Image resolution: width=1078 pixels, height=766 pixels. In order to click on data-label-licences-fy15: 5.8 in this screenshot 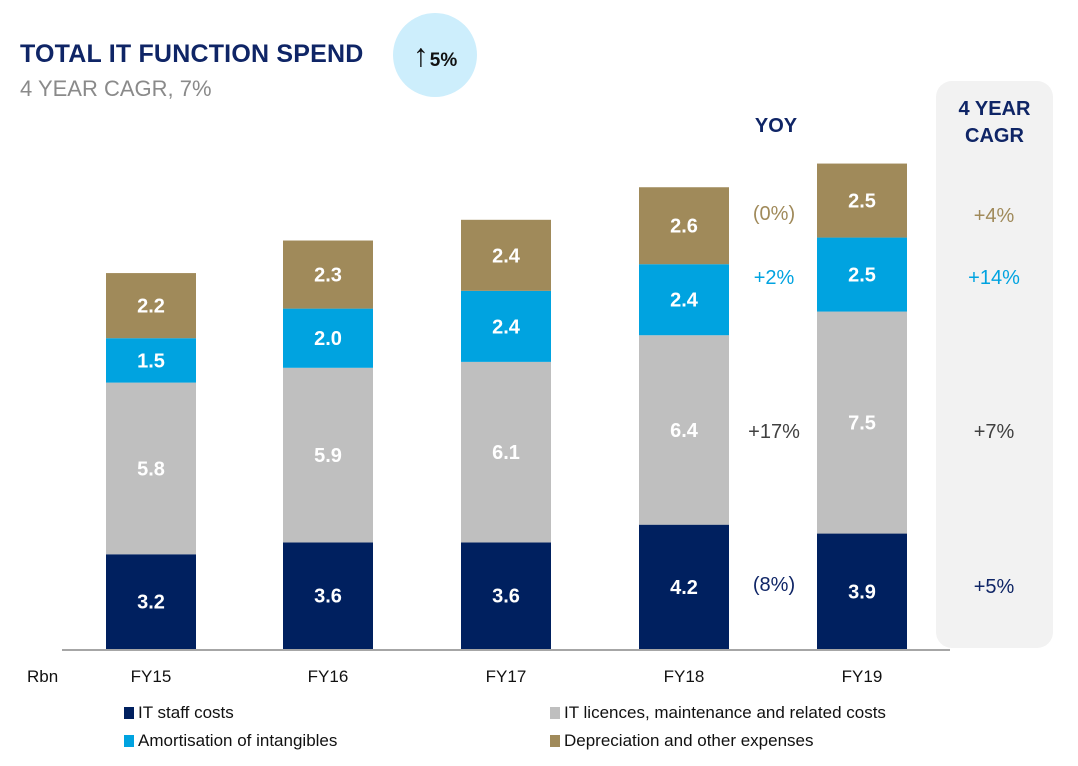, I will do `click(151, 469)`.